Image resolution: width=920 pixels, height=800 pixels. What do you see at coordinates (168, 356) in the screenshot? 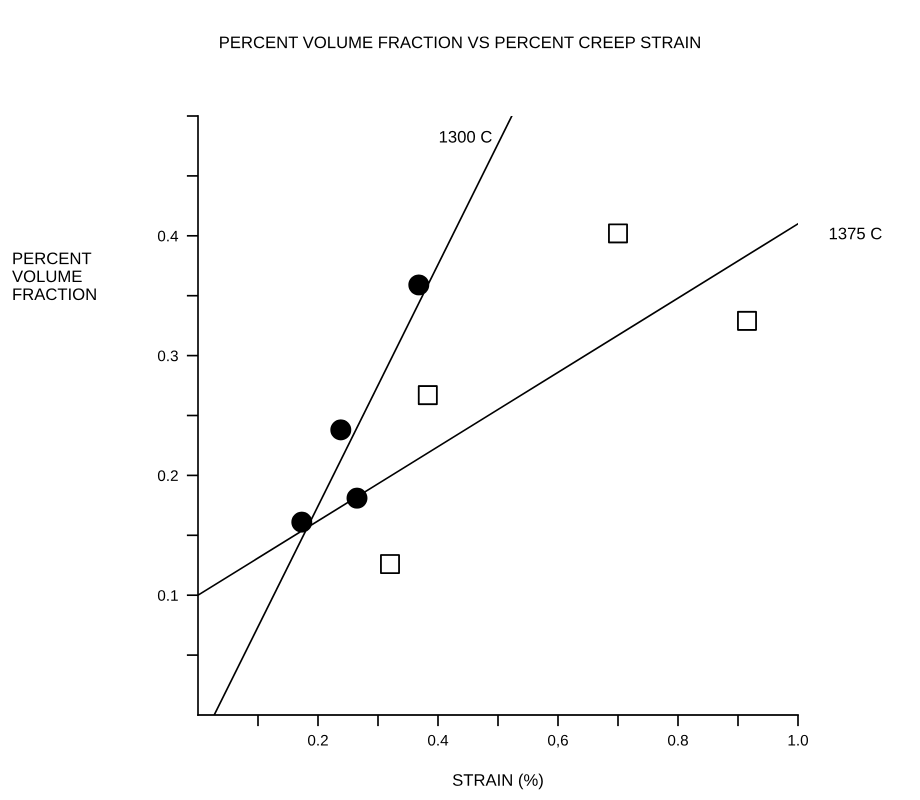
I see `y-tick-label: 0.3` at bounding box center [168, 356].